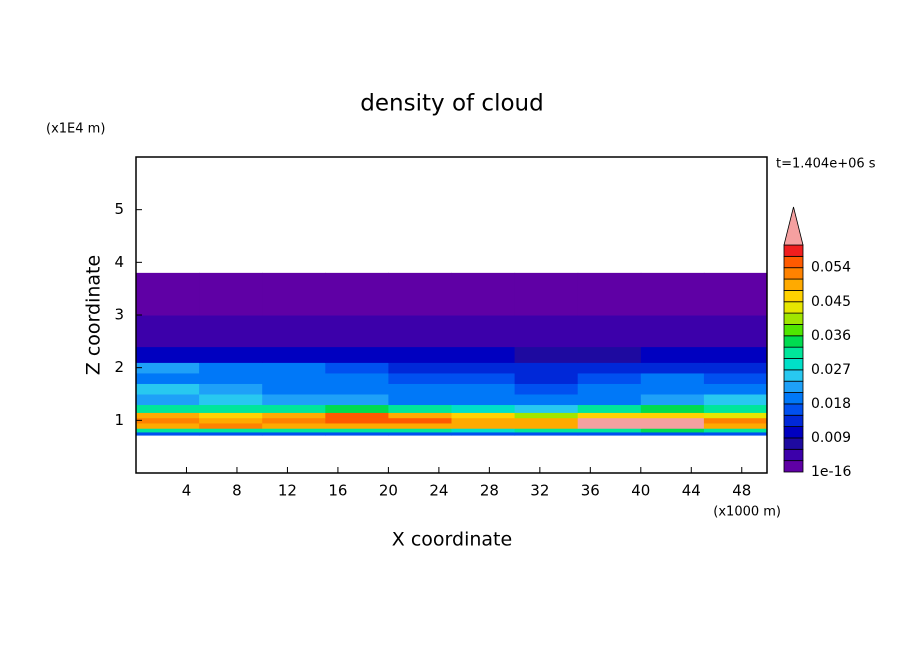 This screenshot has height=654, width=904. Describe the element at coordinates (831, 438) in the screenshot. I see `colorbar-label: 0.009` at that location.